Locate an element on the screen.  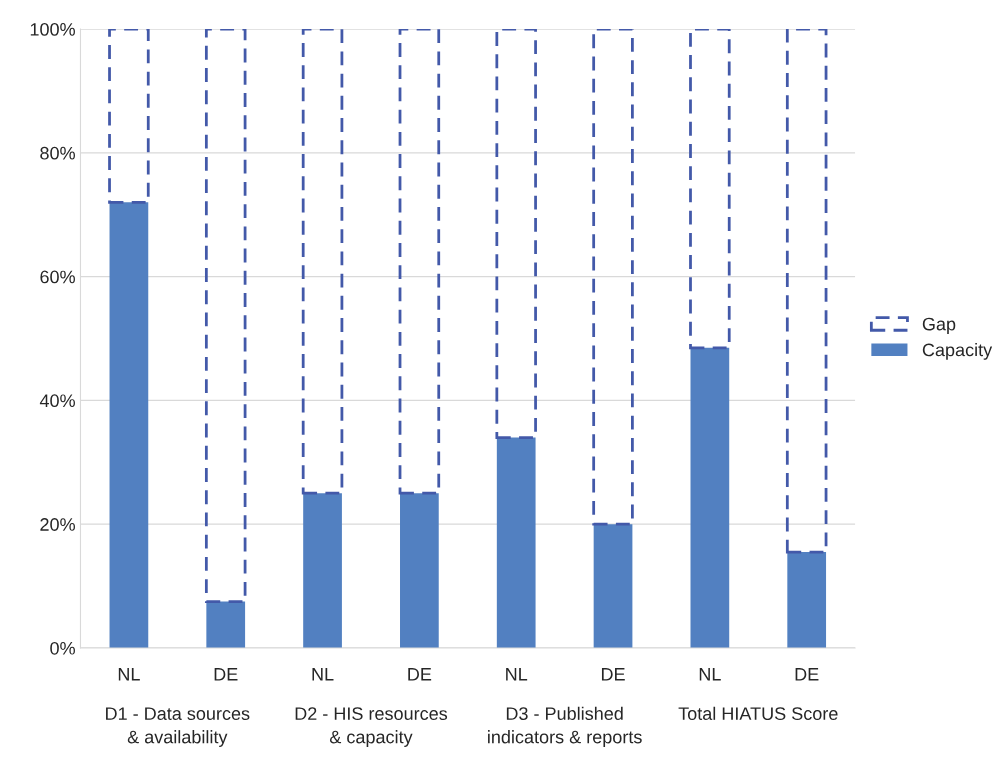
text: D2 - HIS resources & capacity is located at coordinates (371, 727).